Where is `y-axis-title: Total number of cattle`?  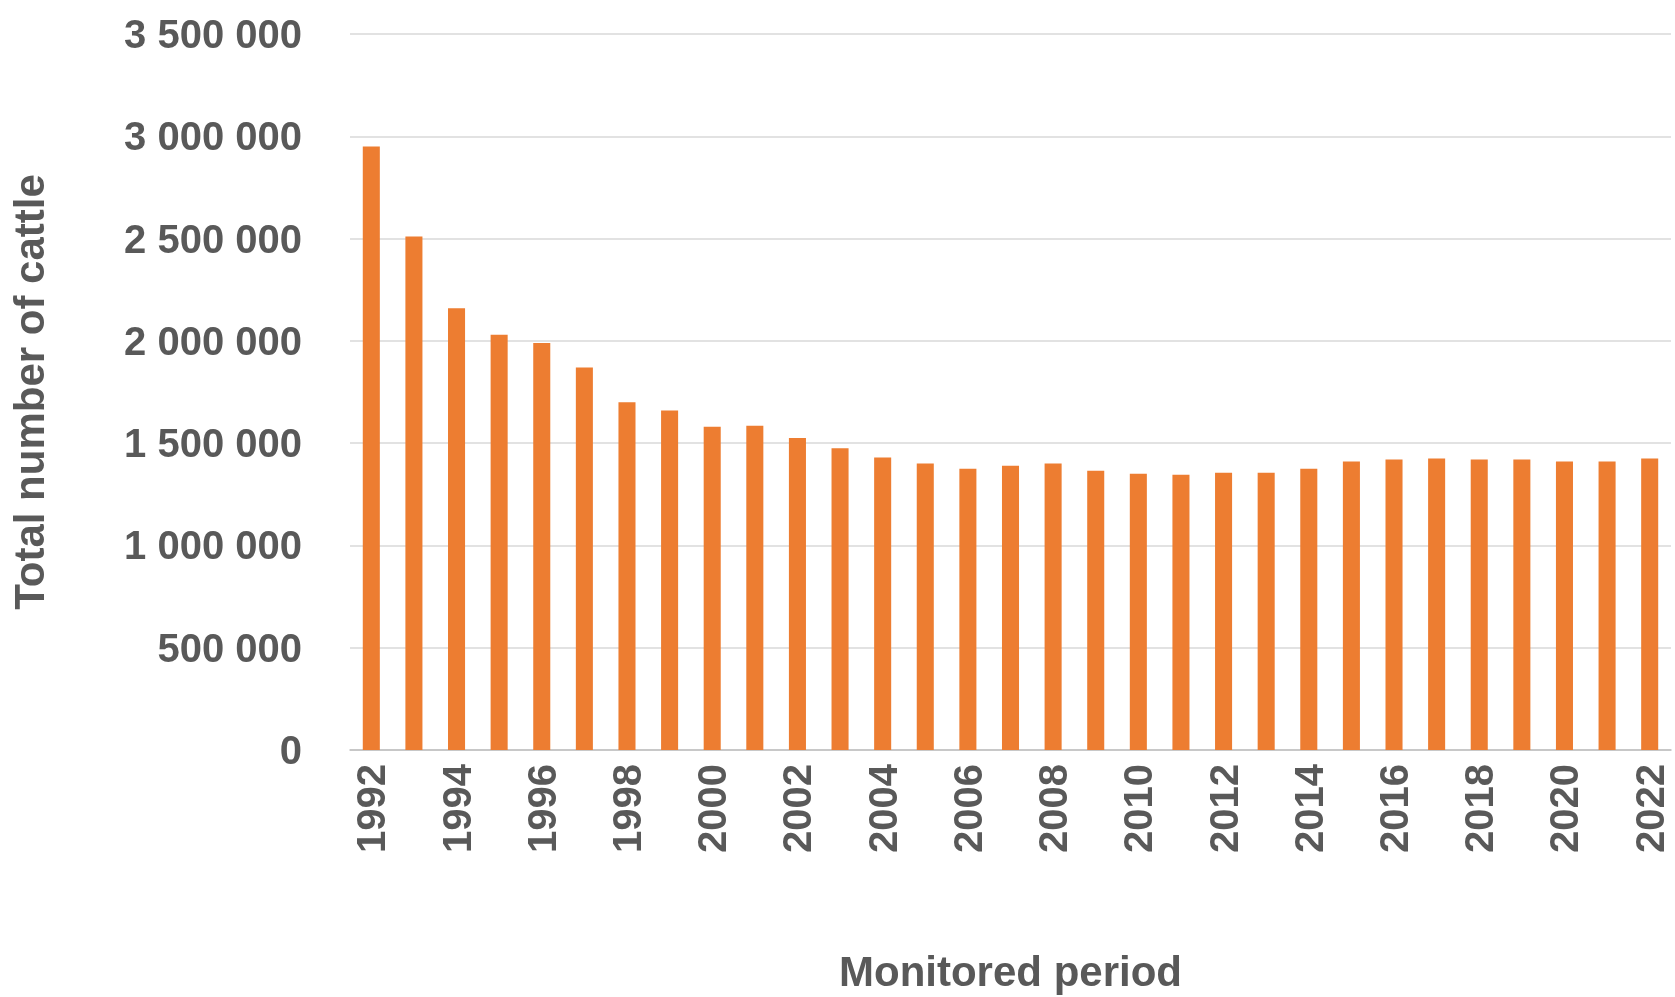
y-axis-title: Total number of cattle is located at coordinates (29, 392).